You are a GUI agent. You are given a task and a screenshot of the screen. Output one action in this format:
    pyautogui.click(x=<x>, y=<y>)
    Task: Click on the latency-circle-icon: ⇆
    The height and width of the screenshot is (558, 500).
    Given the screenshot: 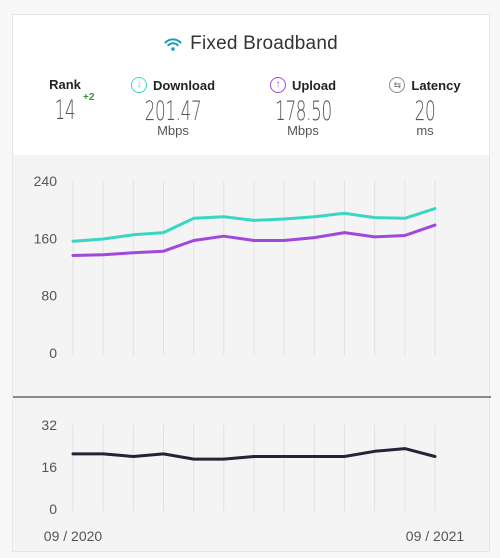 What is the action you would take?
    pyautogui.click(x=397, y=85)
    